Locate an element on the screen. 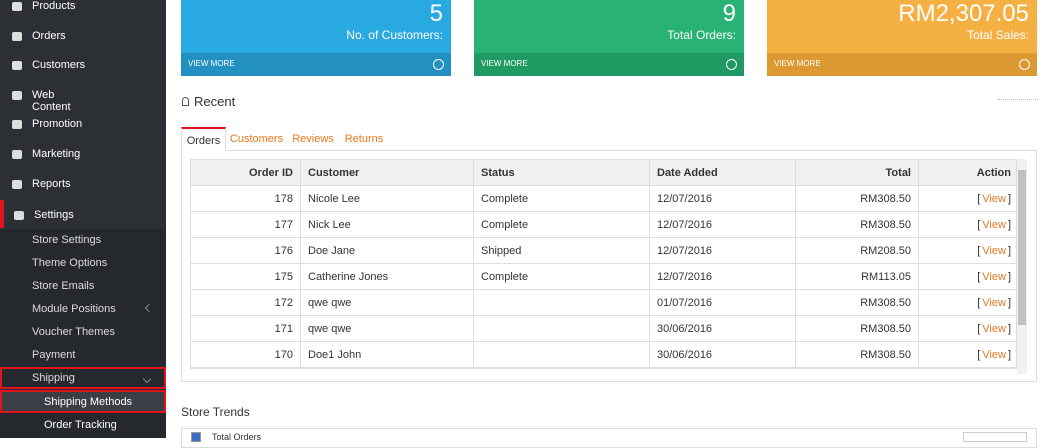 This screenshot has height=448, width=1049. table-cell: 178 is located at coordinates (246, 199).